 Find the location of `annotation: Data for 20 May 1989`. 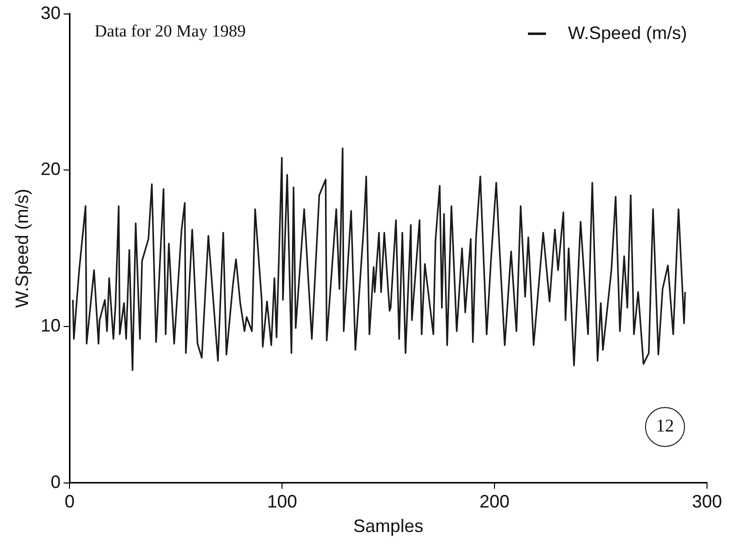

annotation: Data for 20 May 1989 is located at coordinates (170, 30).